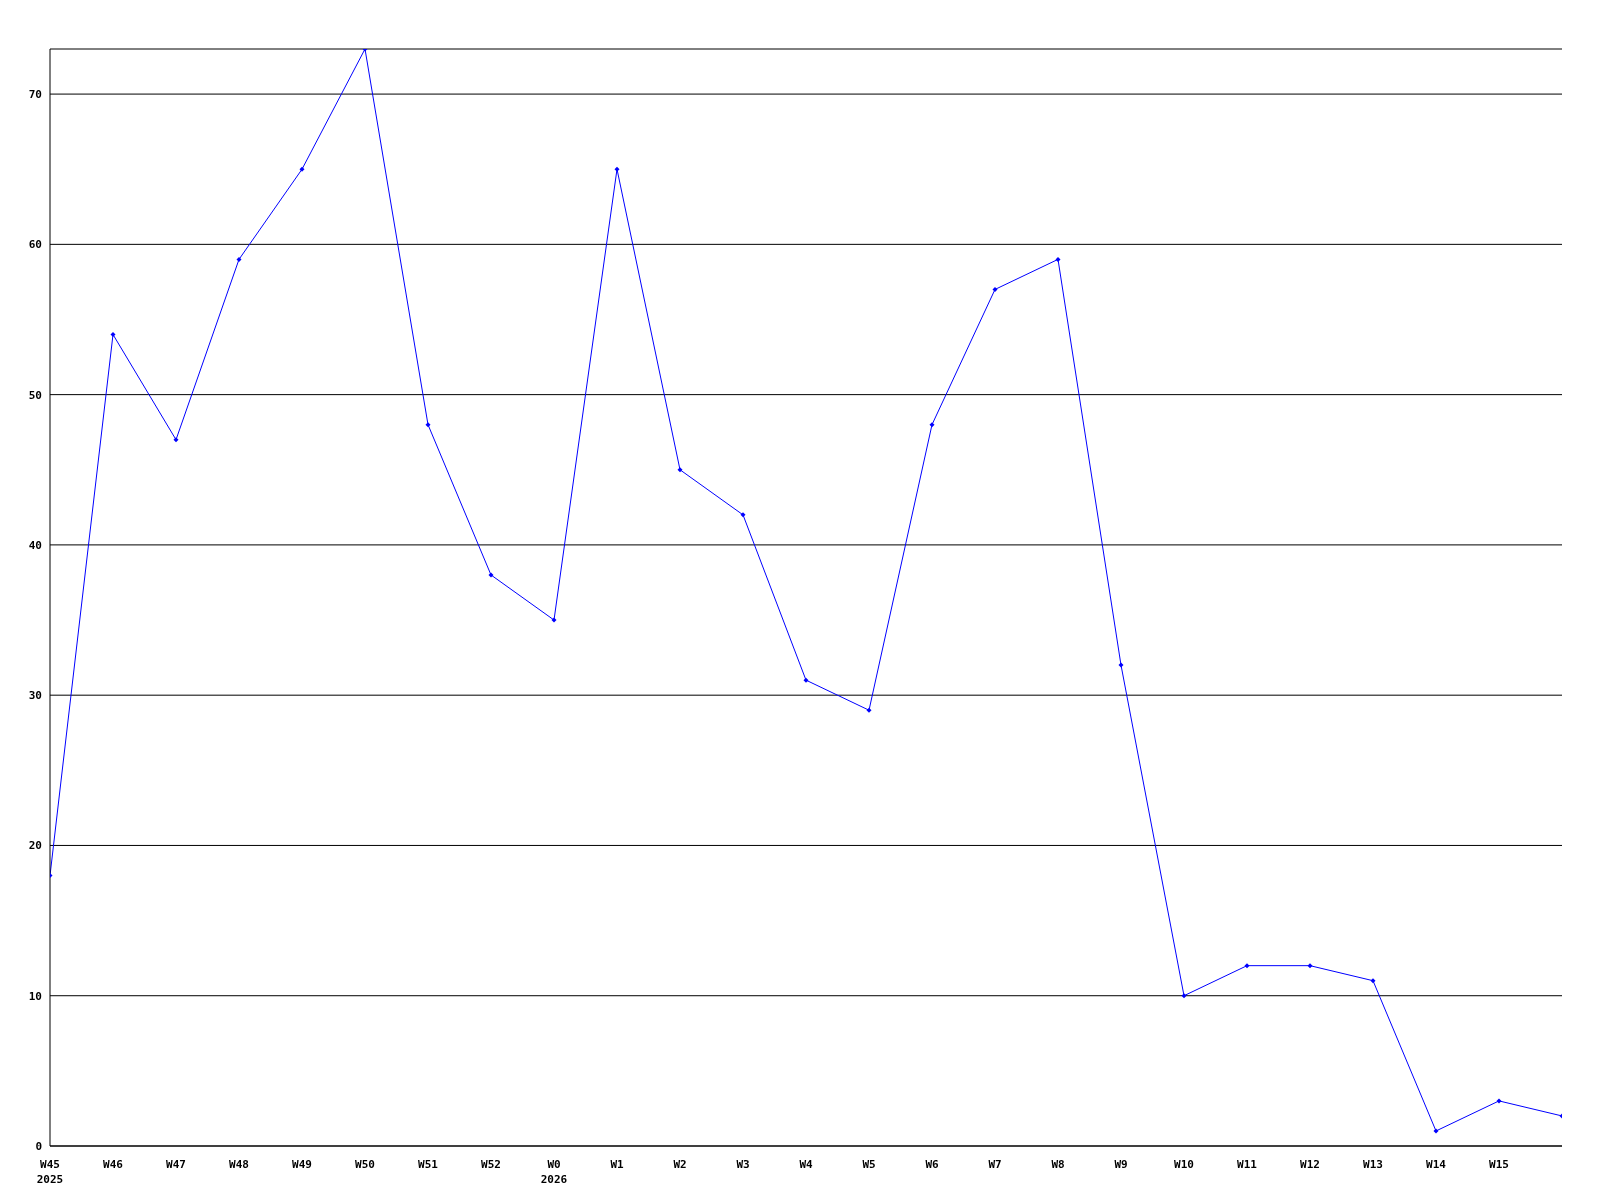 The height and width of the screenshot is (1200, 1600). What do you see at coordinates (1310, 1164) in the screenshot?
I see `x-tick-label: W12` at bounding box center [1310, 1164].